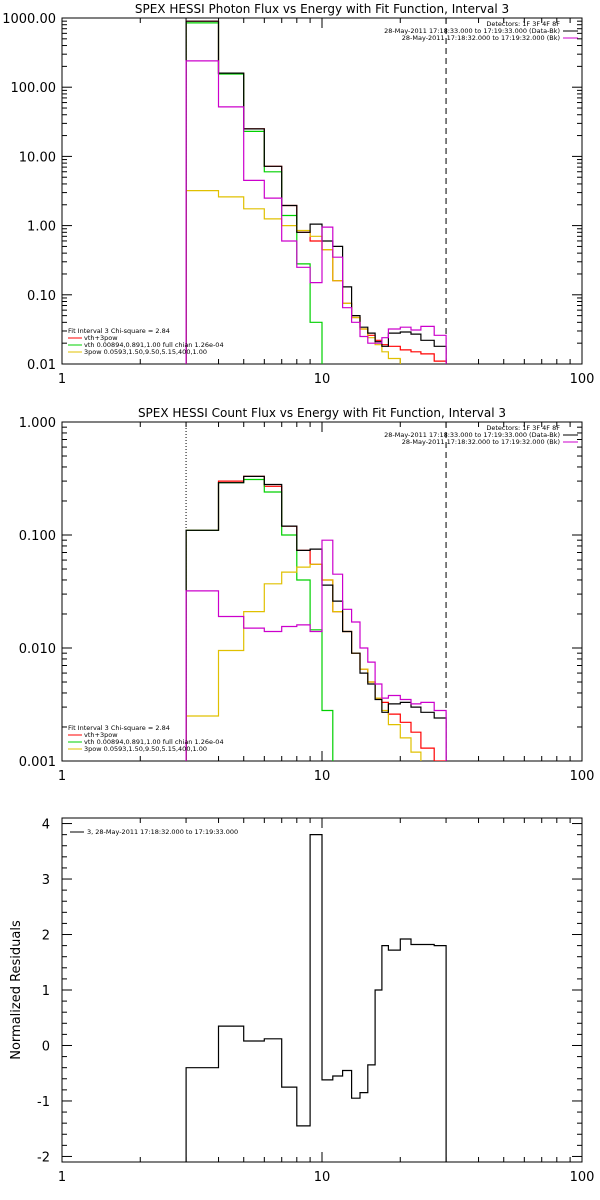 Image resolution: width=600 pixels, height=1200 pixels. I want to click on y-tick-label: 2, so click(46, 936).